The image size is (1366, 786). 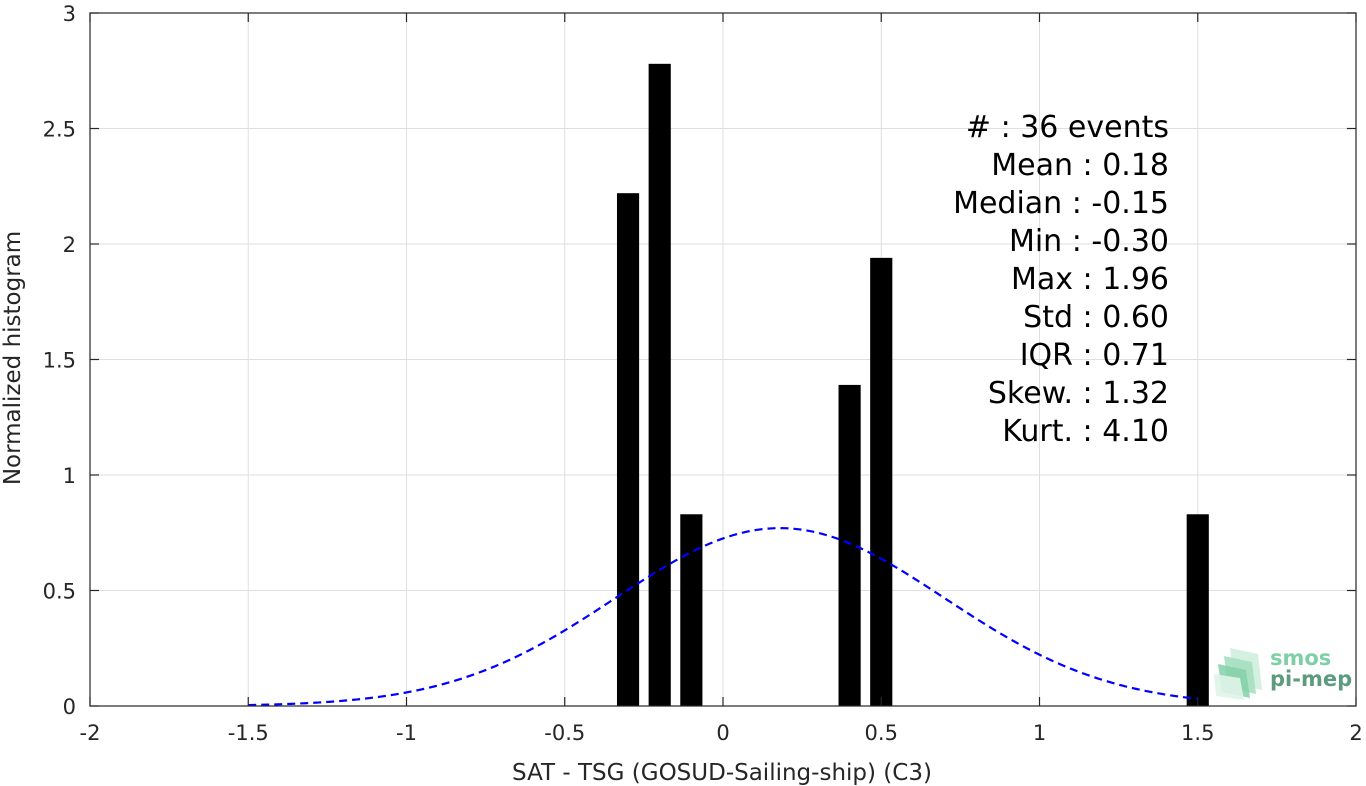 What do you see at coordinates (1238, 674) in the screenshot?
I see `logo-mark-icon` at bounding box center [1238, 674].